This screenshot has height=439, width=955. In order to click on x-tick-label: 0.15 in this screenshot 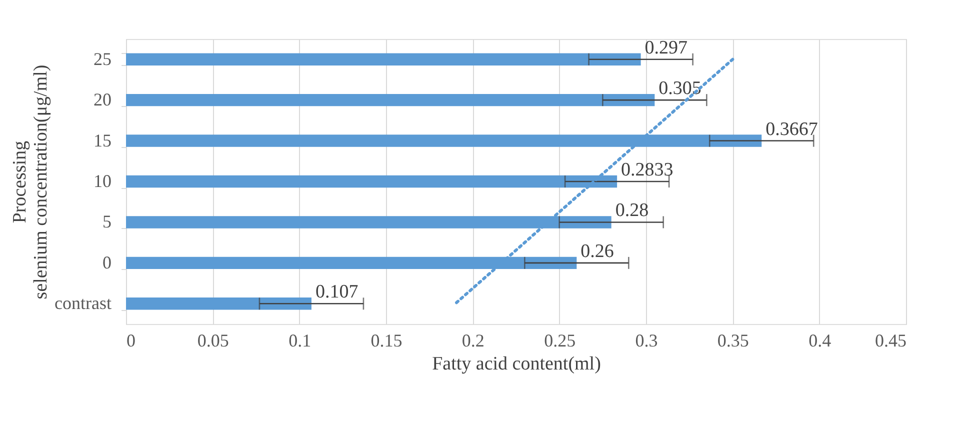, I will do `click(386, 340)`.